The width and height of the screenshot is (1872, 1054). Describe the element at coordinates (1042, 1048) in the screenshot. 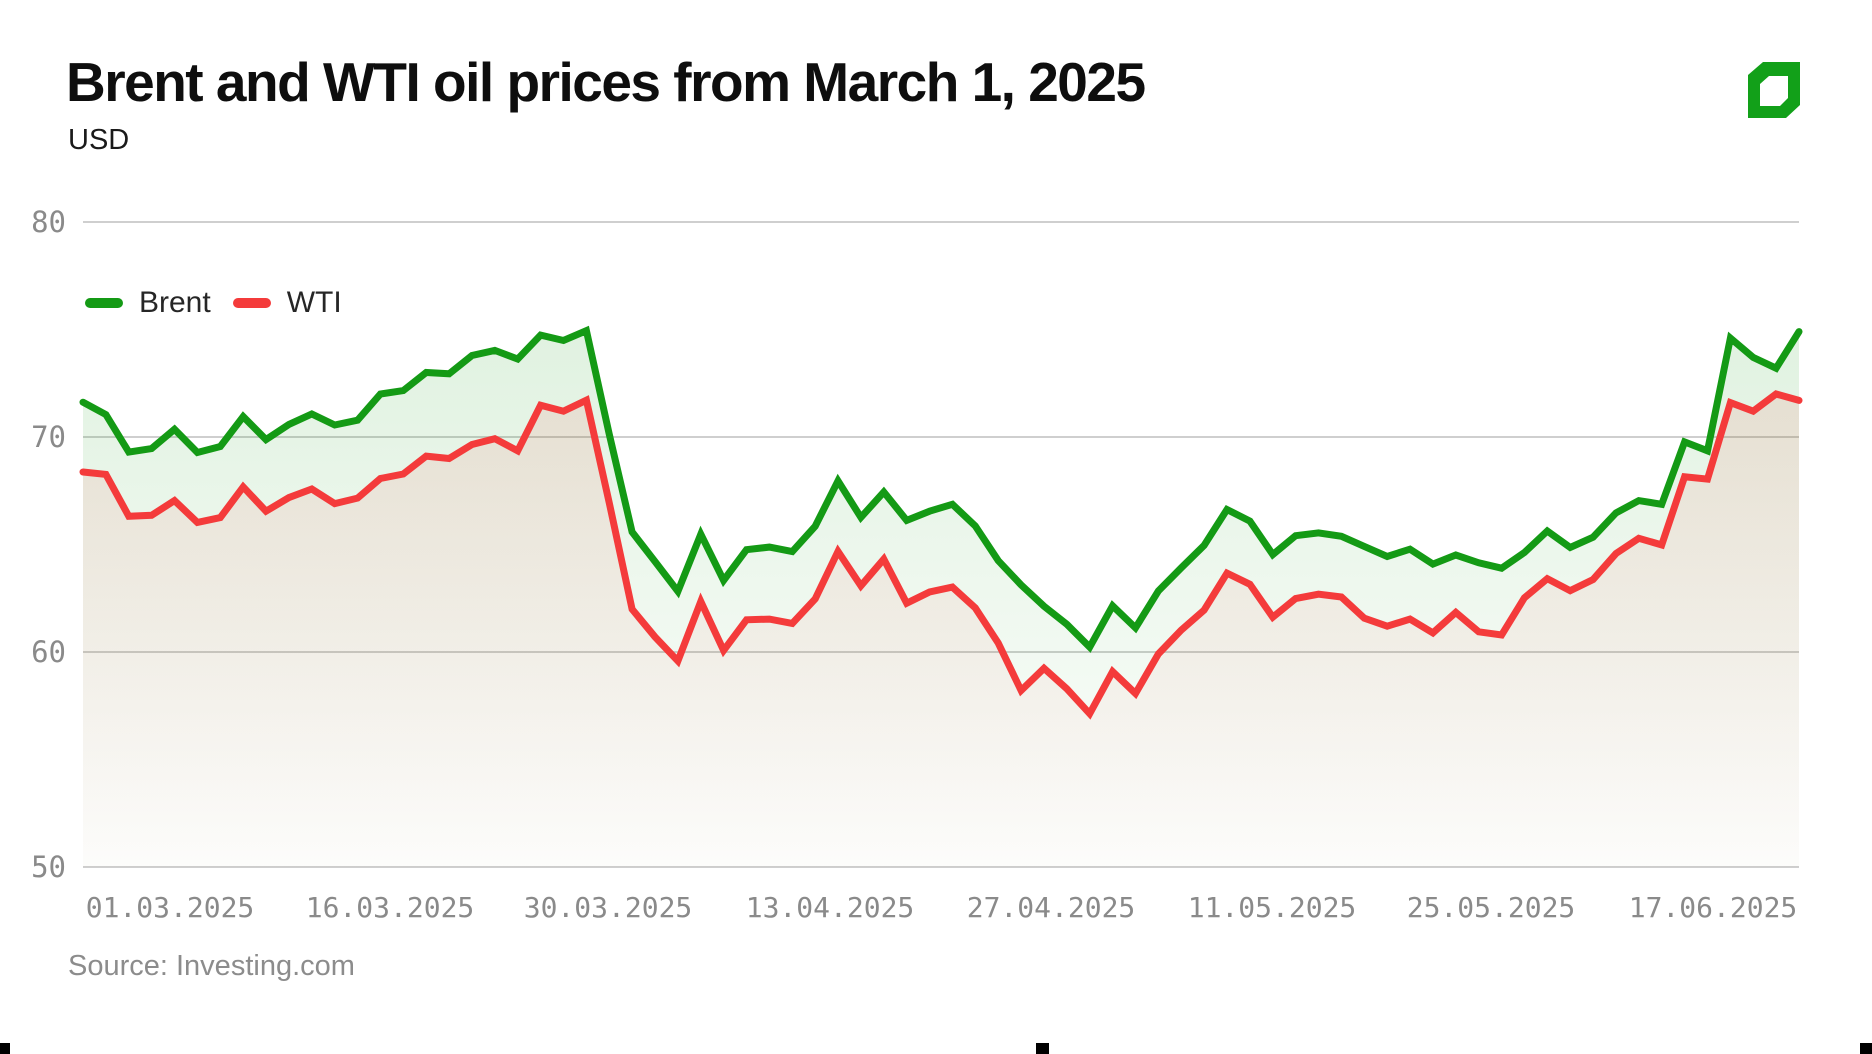

I see `footer-mark-middle` at that location.